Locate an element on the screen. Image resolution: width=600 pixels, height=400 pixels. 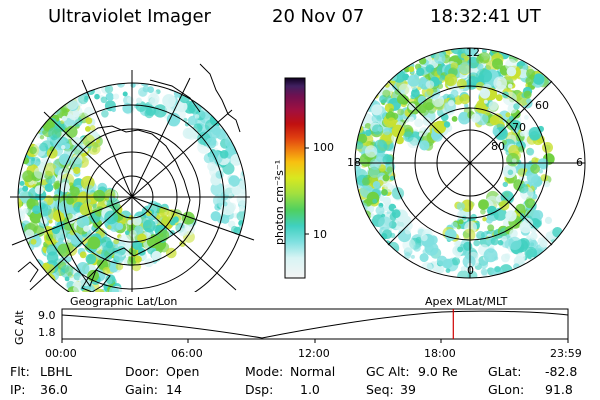
door-label: Door: is located at coordinates (142, 371).